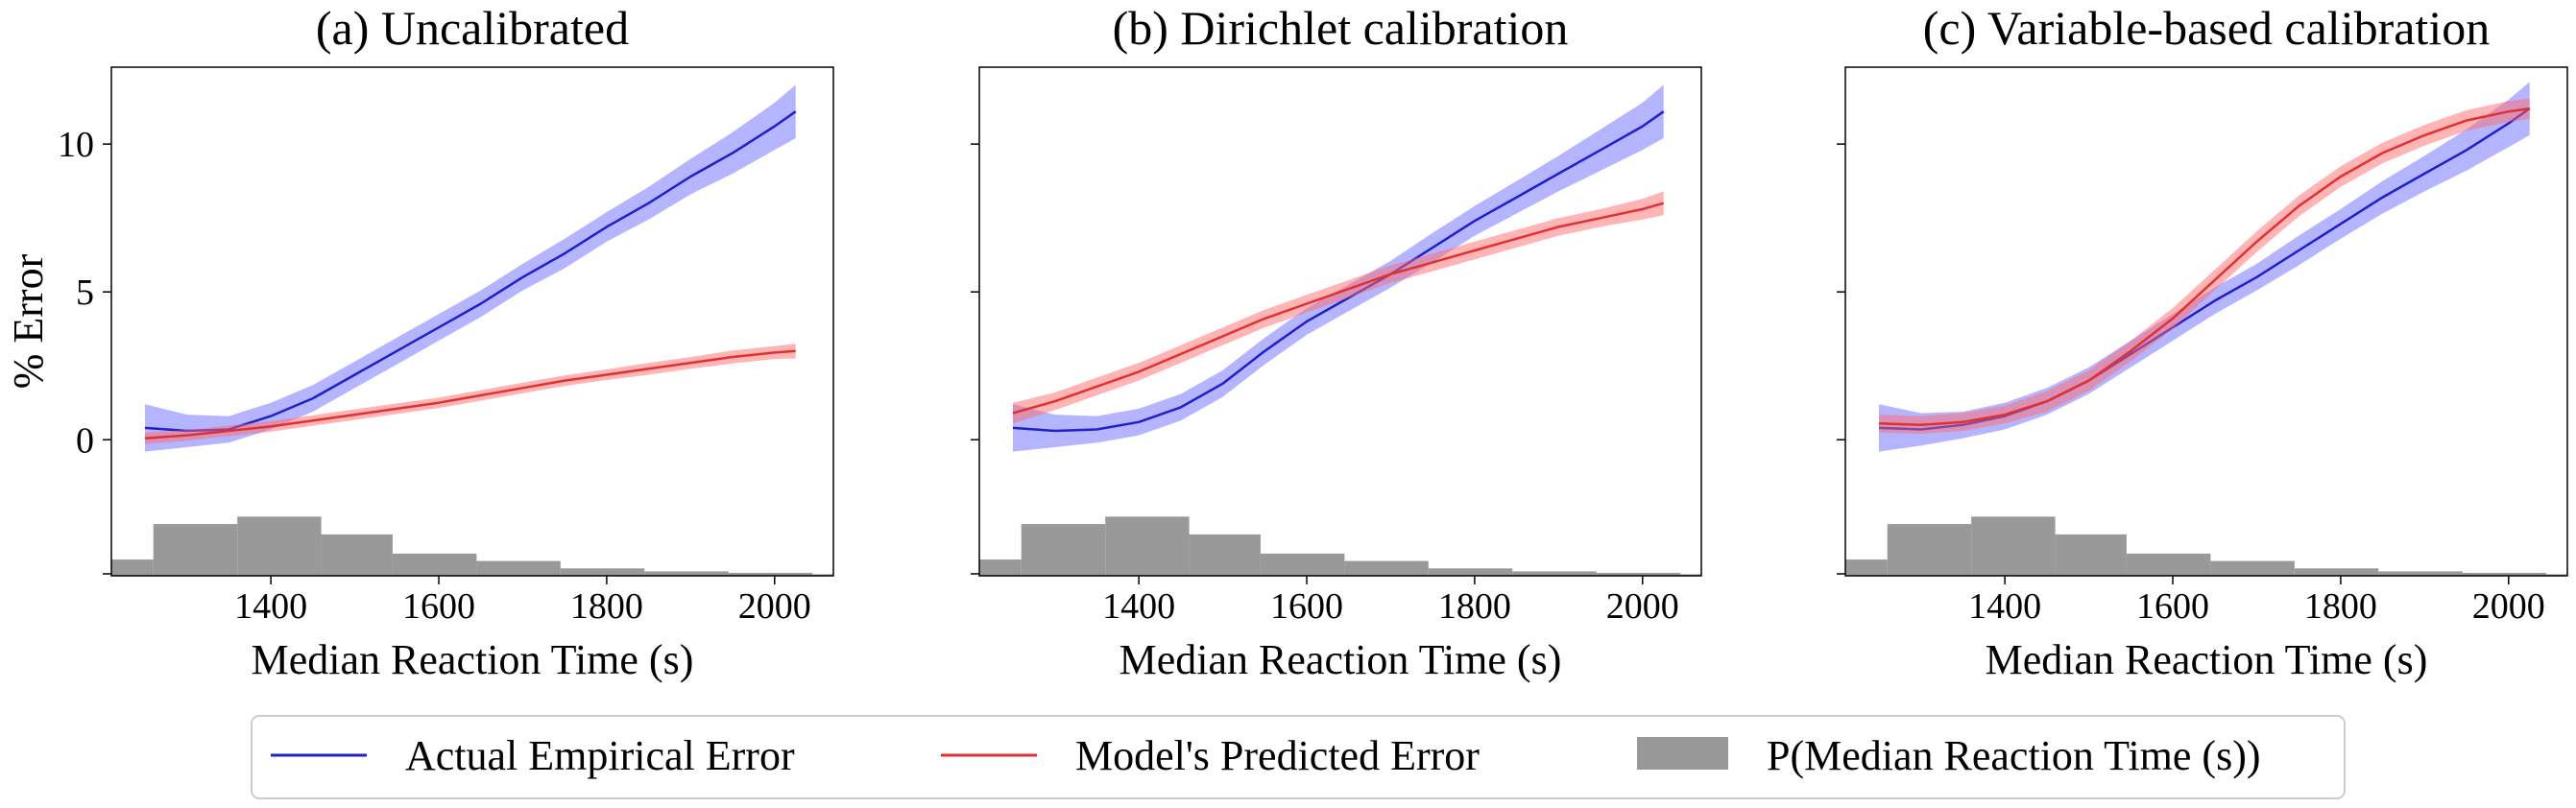 This screenshot has height=808, width=2576. Describe the element at coordinates (85, 293) in the screenshot. I see `y-tick-label: 5` at that location.